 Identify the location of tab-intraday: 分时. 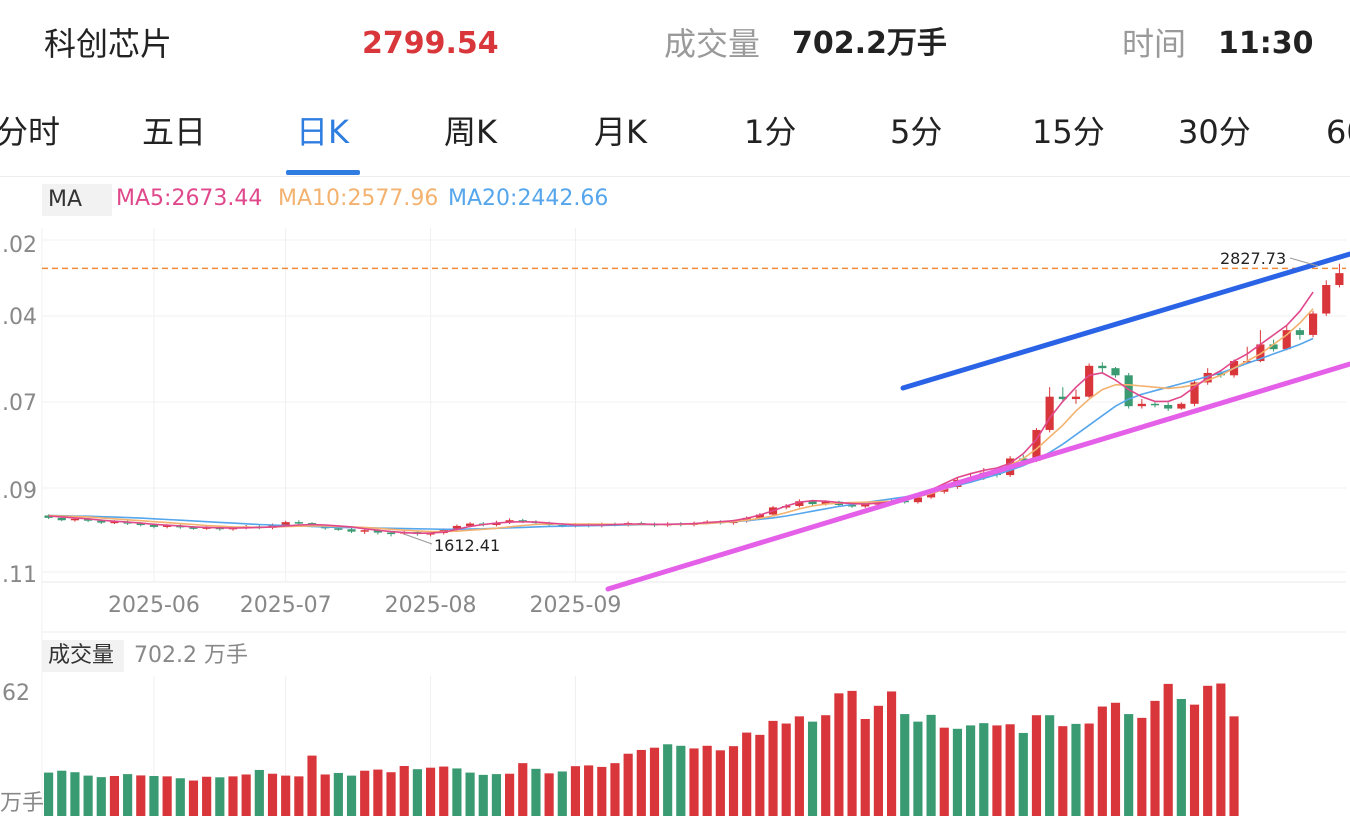
(30, 132).